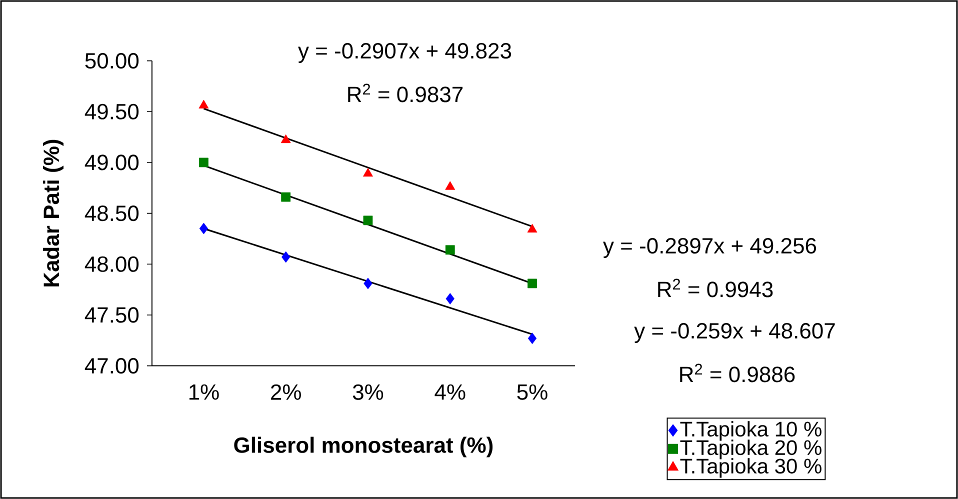 This screenshot has width=958, height=499. Describe the element at coordinates (111, 214) in the screenshot. I see `y-tick-label: 48.50` at that location.